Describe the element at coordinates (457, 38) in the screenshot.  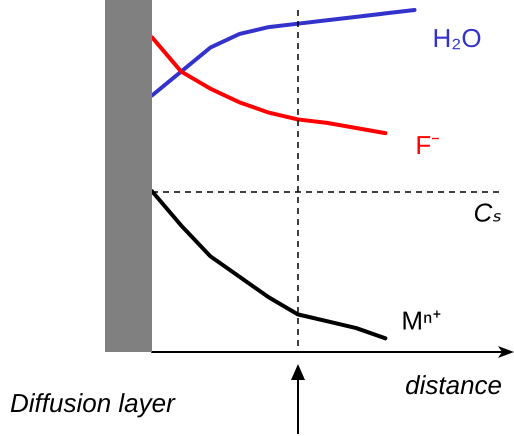
I see `series-label: H₂O` at that location.